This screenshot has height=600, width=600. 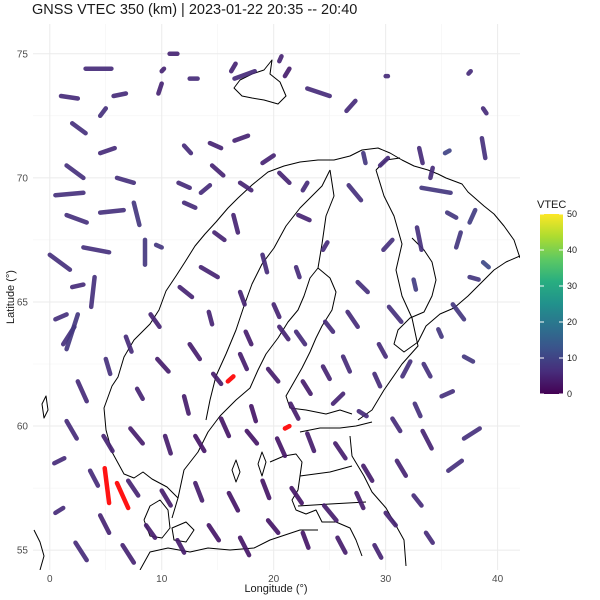 I want to click on colorbar, so click(x=551, y=304).